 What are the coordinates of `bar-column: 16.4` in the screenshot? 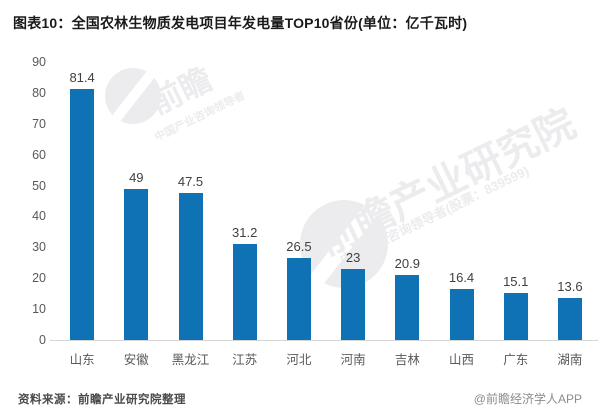 It's located at (461, 201).